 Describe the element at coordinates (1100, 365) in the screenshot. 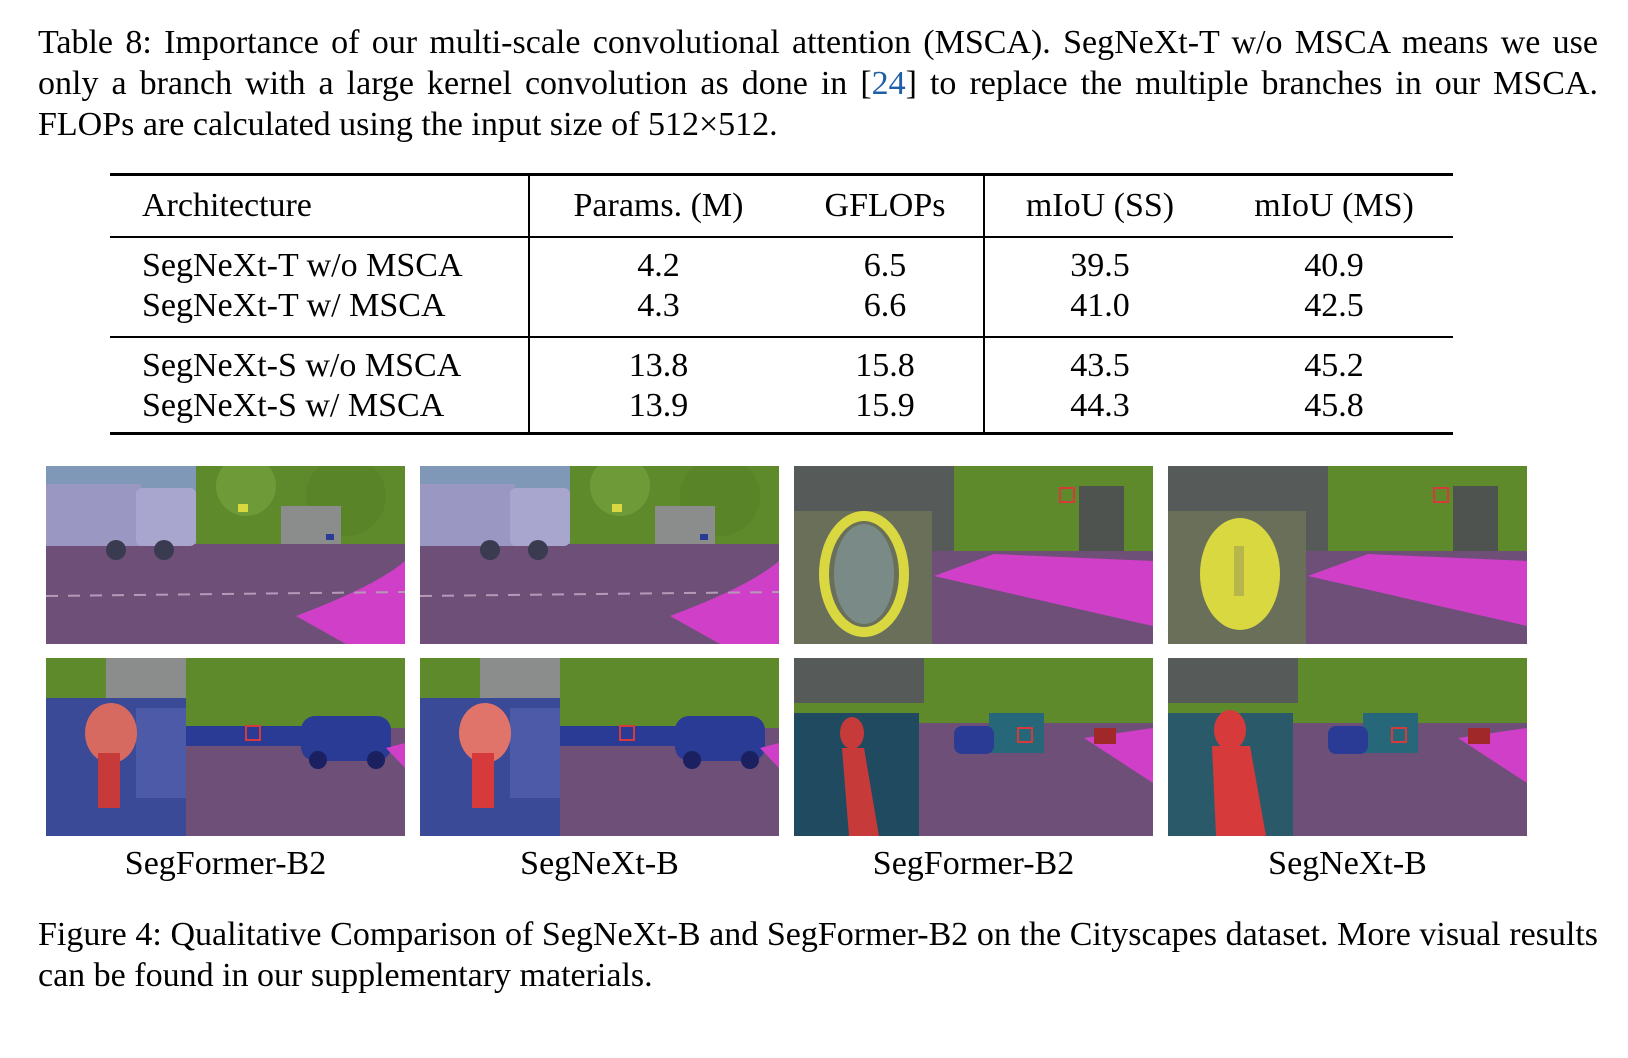

I see `cell-miou-ss: 43.5` at that location.